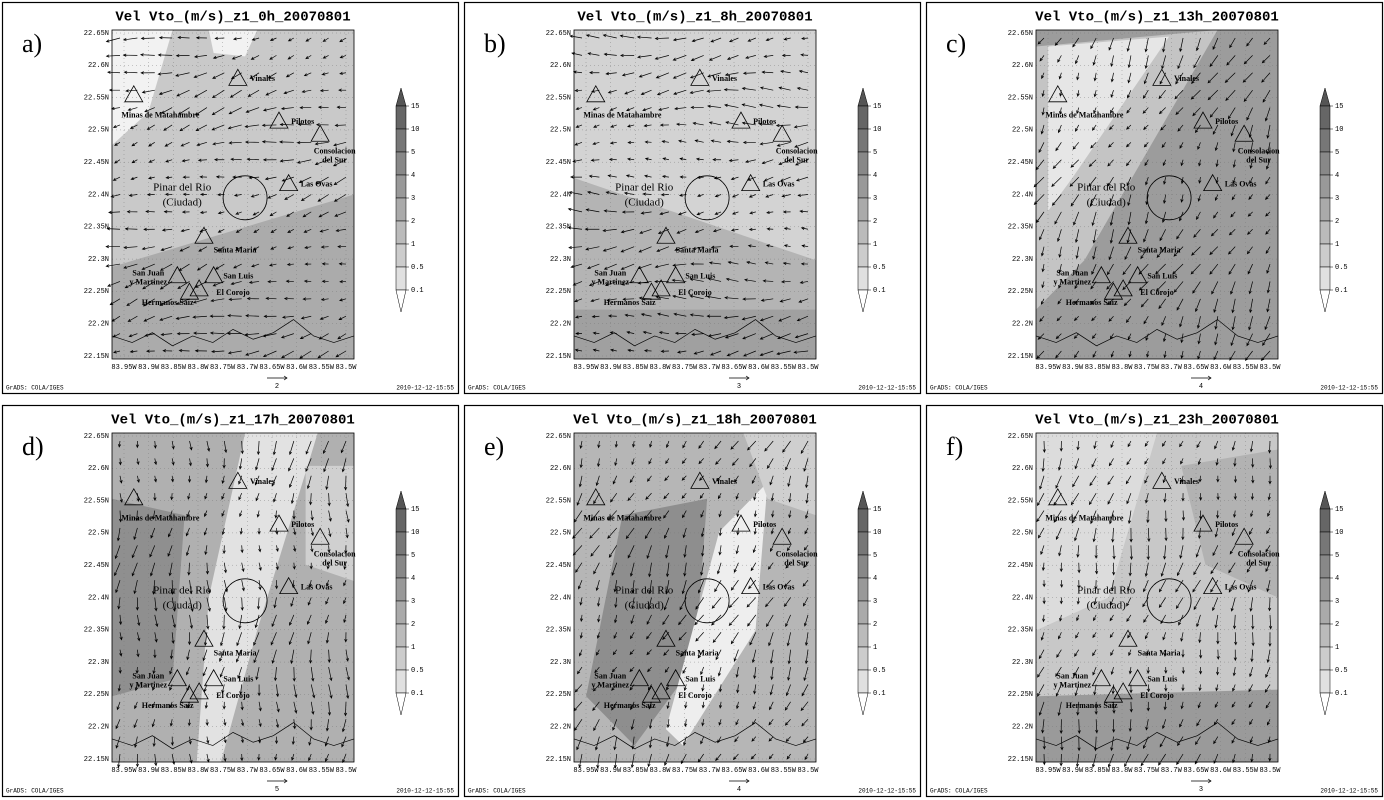 Image resolution: width=1384 pixels, height=800 pixels. I want to click on place-label: Las Ovas, so click(779, 183).